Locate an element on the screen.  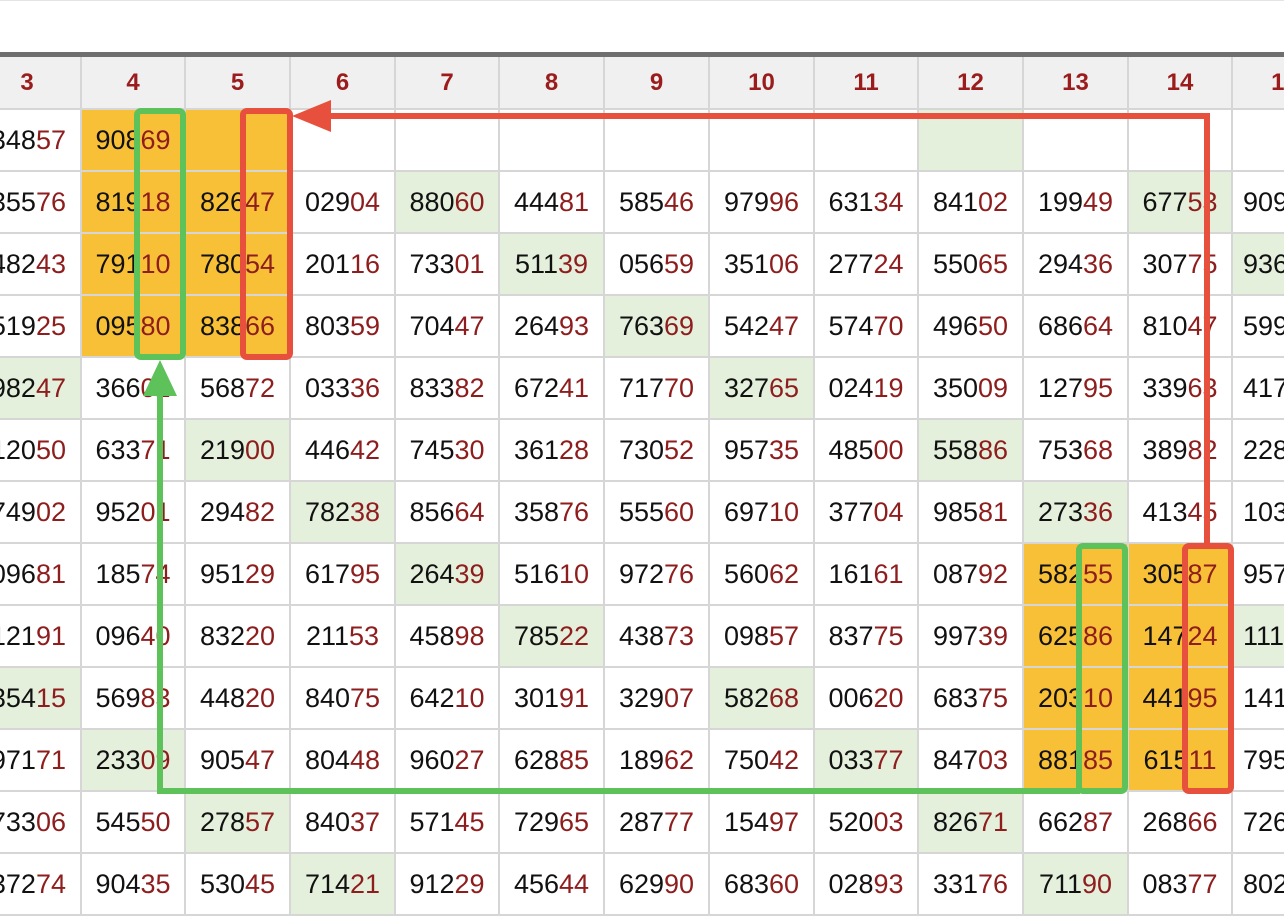
number-leading-digits: 628 is located at coordinates (536, 759).